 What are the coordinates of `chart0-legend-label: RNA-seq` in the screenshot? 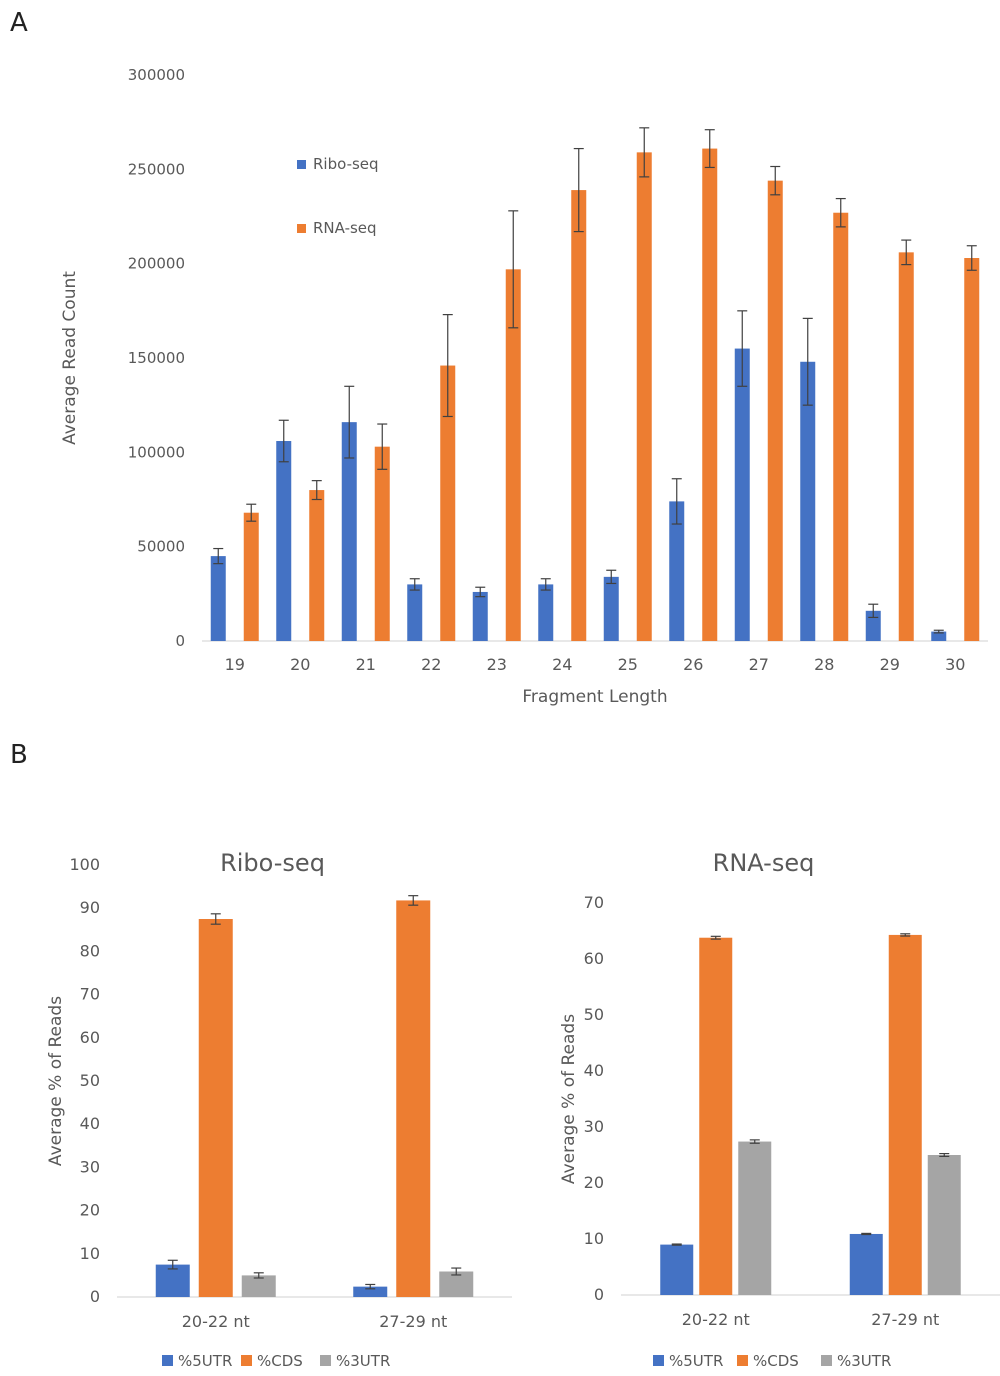 It's located at (345, 228).